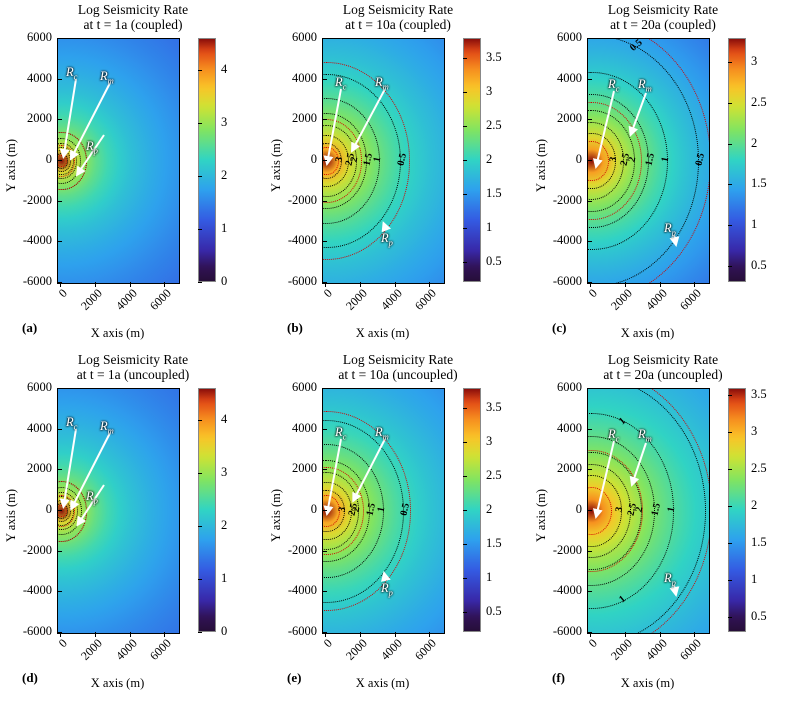 This screenshot has height=701, width=800. What do you see at coordinates (603, 129) in the screenshot?
I see `Rc-arrow` at bounding box center [603, 129].